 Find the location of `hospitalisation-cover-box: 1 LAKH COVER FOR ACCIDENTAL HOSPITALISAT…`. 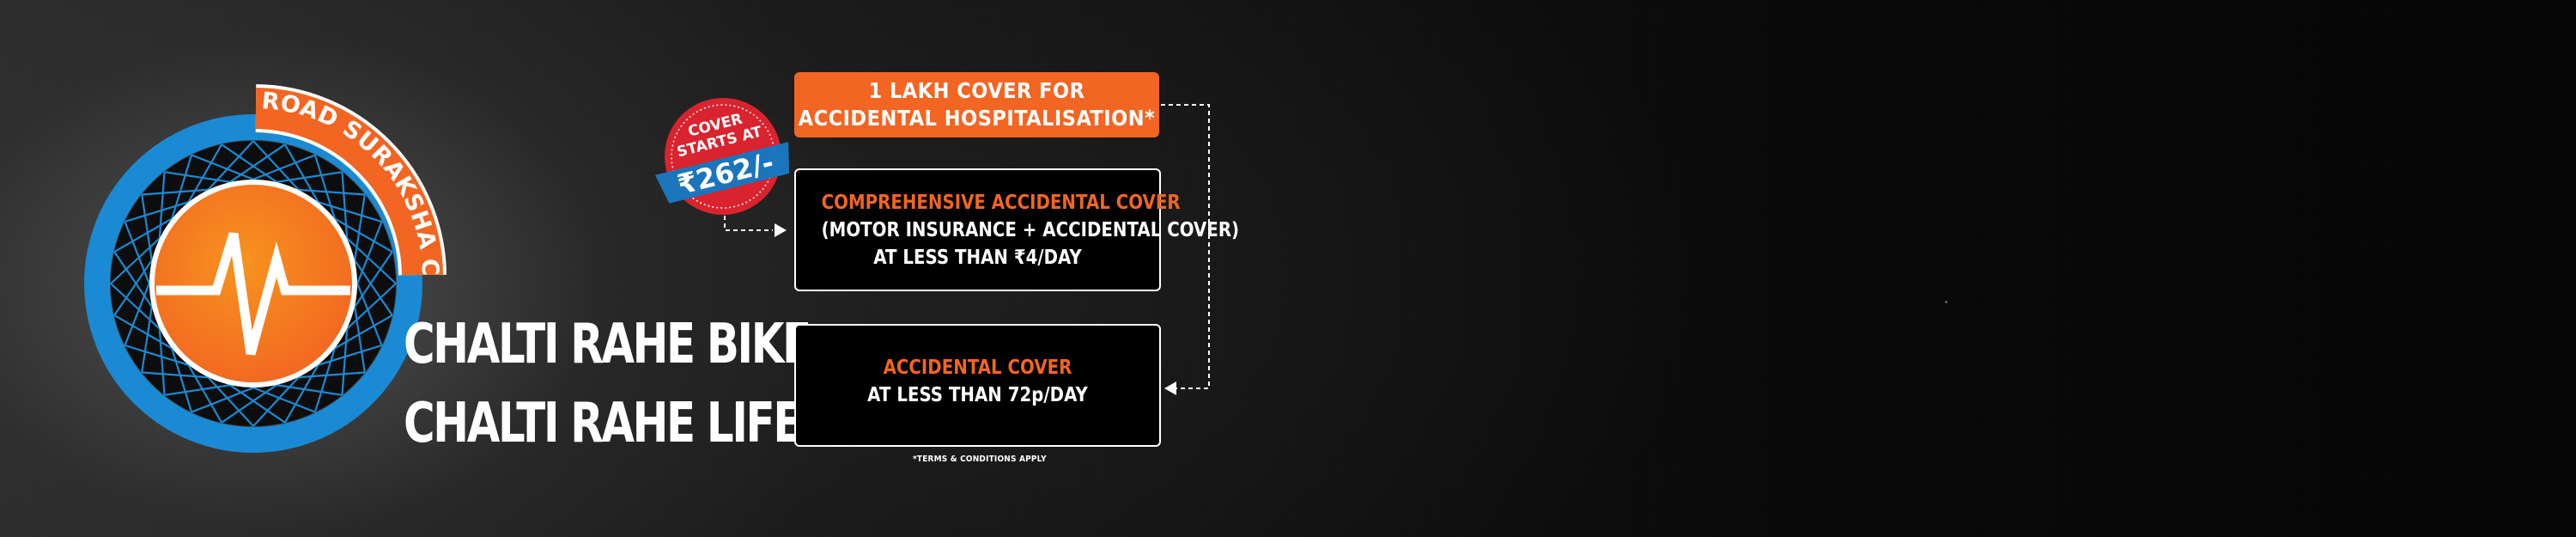

hospitalisation-cover-box: 1 LAKH COVER FOR ACCIDENTAL HOSPITALISAT… is located at coordinates (976, 104).